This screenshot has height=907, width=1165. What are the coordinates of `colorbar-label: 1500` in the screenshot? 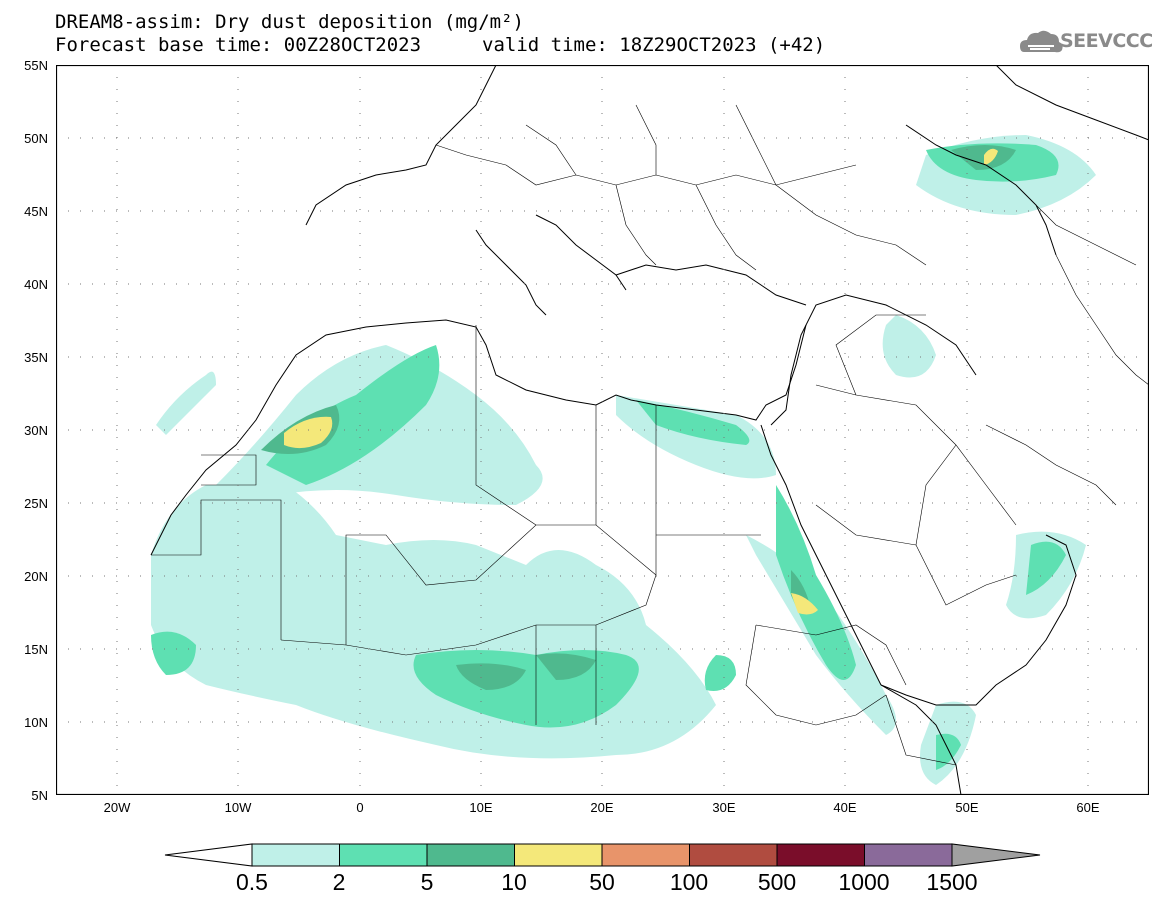 It's located at (952, 882).